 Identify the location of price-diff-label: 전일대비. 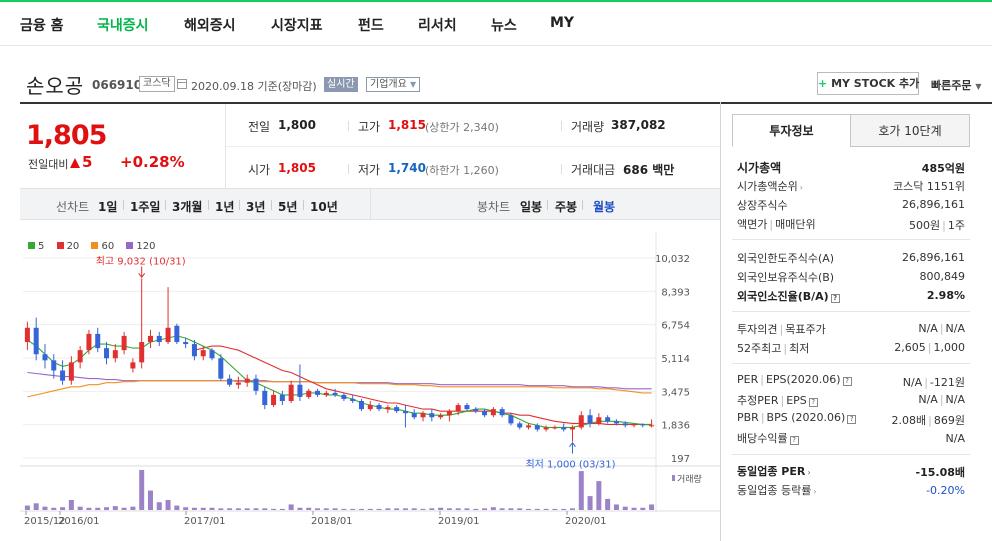
(48, 164).